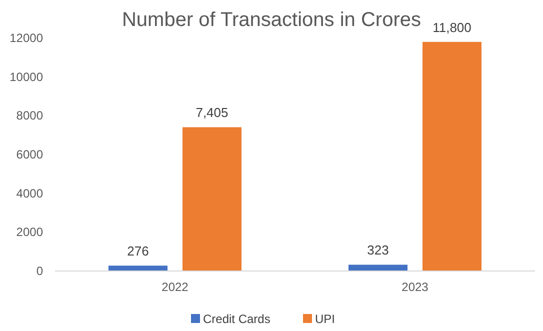 The width and height of the screenshot is (543, 331). What do you see at coordinates (30, 232) in the screenshot?
I see `y-tick-label: 2000` at bounding box center [30, 232].